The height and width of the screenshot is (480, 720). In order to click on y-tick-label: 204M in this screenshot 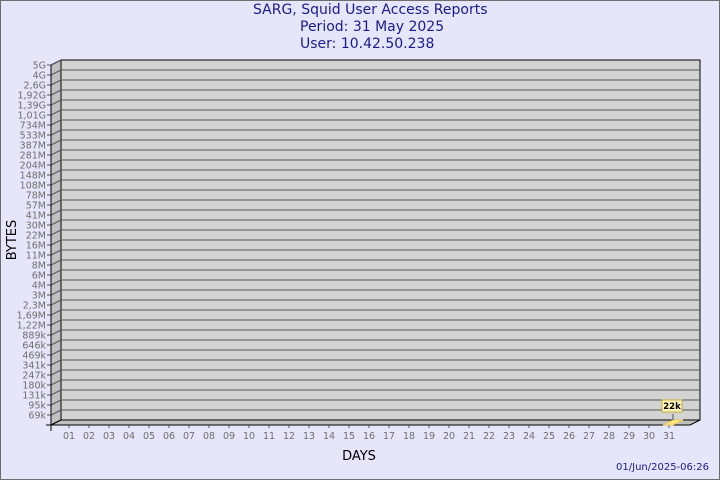, I will do `click(33, 166)`.